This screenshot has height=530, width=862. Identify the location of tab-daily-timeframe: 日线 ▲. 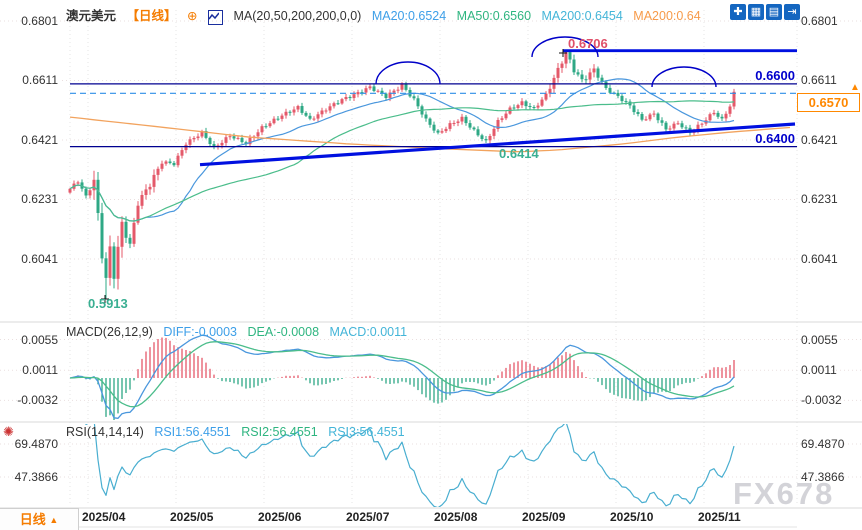
(39, 519).